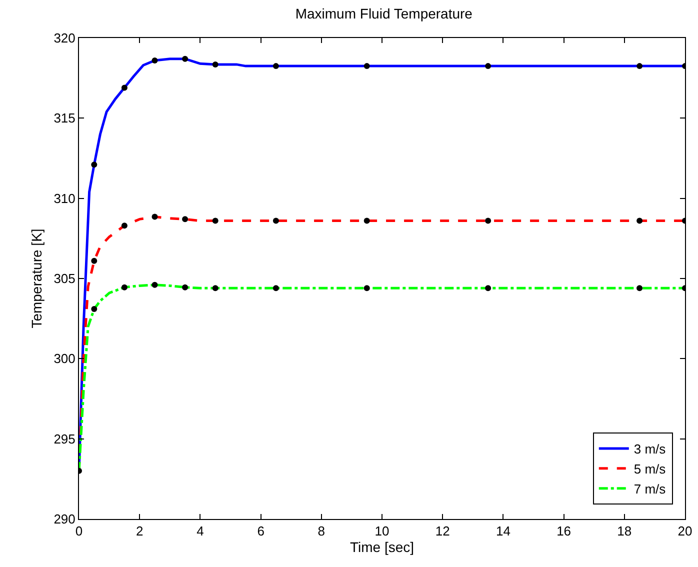 Image resolution: width=698 pixels, height=567 pixels. I want to click on x-tick-label: 12, so click(442, 531).